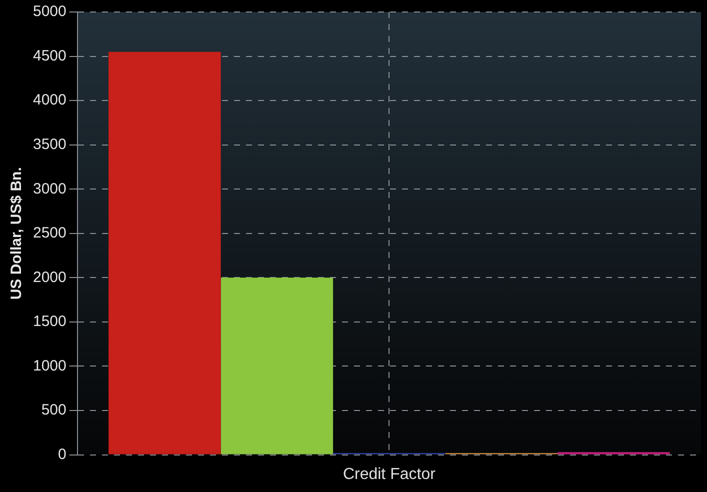 The image size is (707, 492). Describe the element at coordinates (49, 55) in the screenshot. I see `y-tick-label: 4500` at that location.